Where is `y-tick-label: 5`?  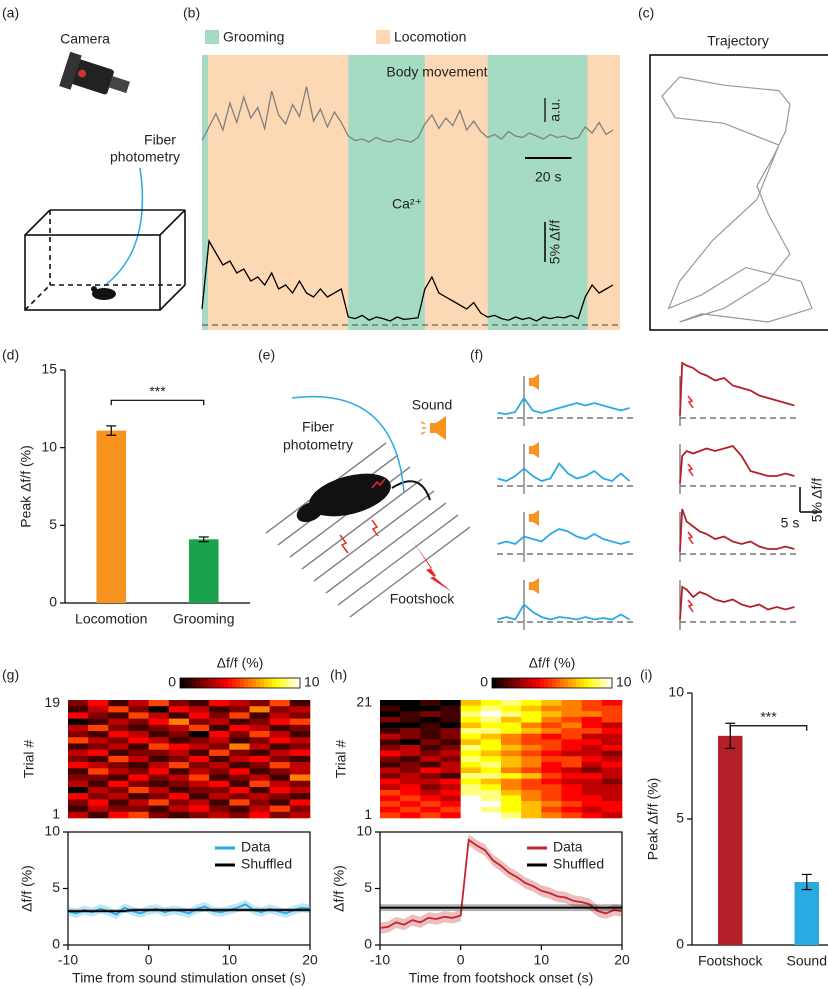
y-tick-label: 5 is located at coordinates (56, 887).